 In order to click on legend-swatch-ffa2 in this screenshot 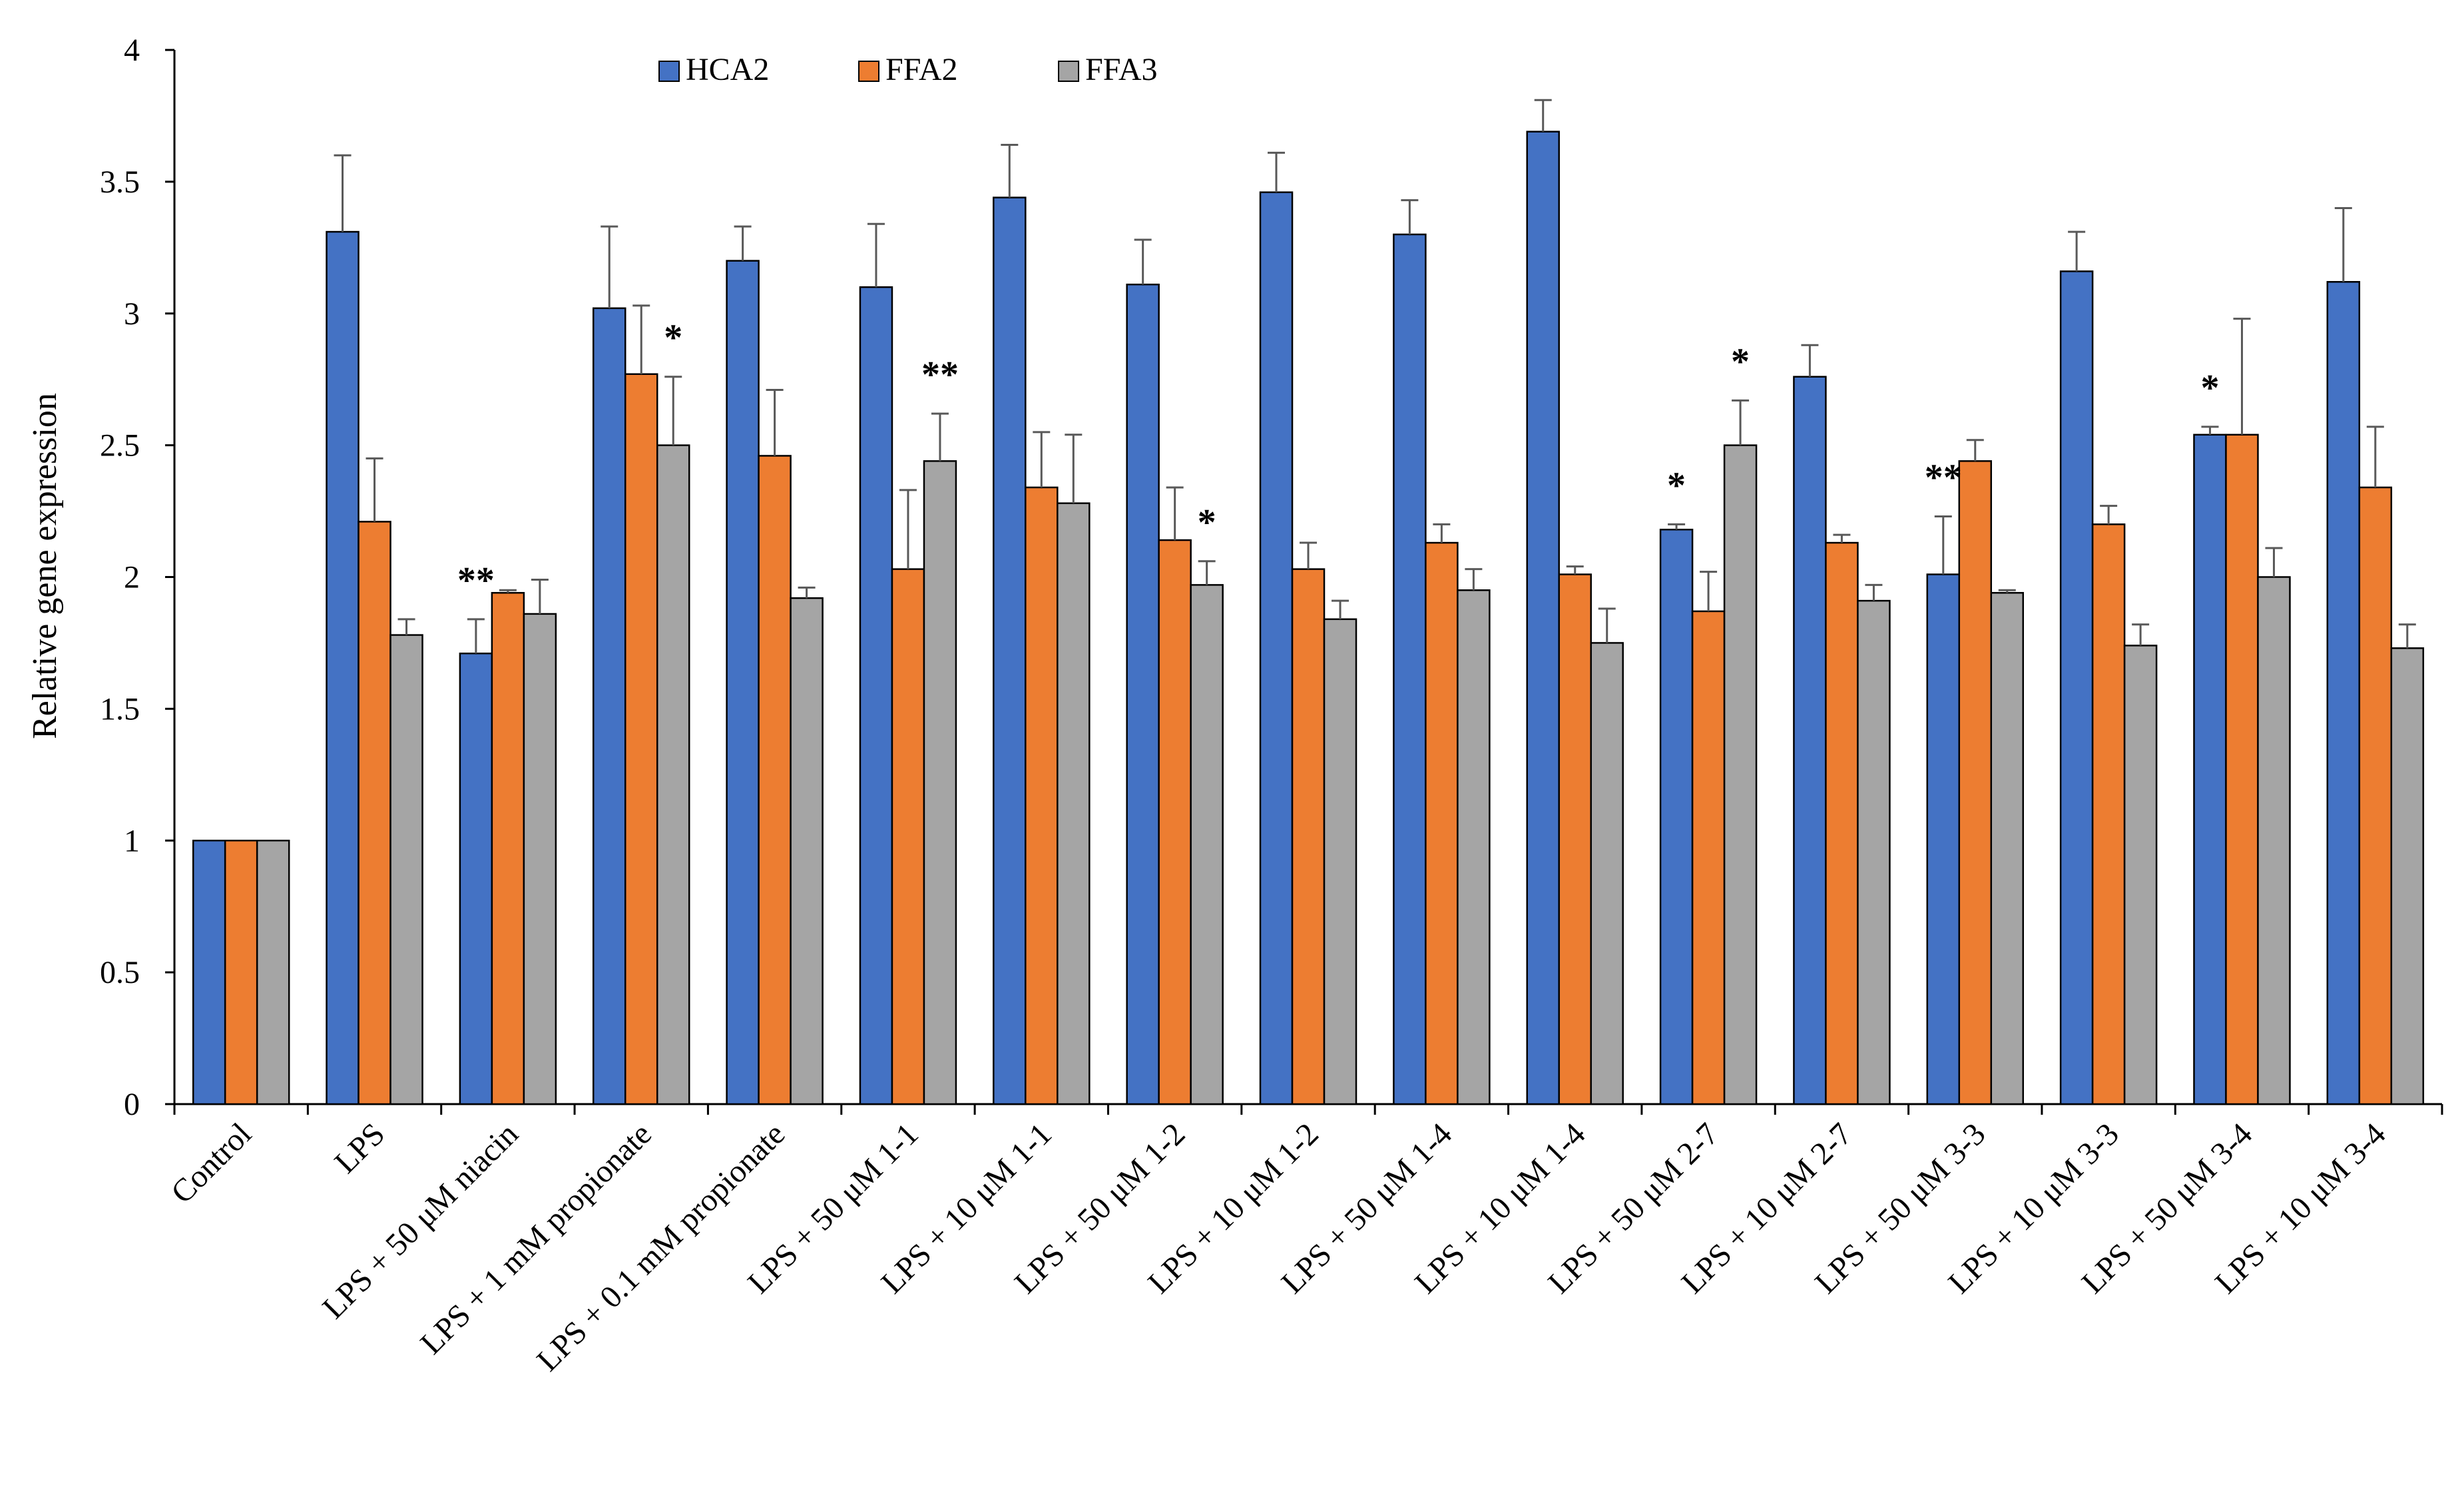, I will do `click(868, 72)`.